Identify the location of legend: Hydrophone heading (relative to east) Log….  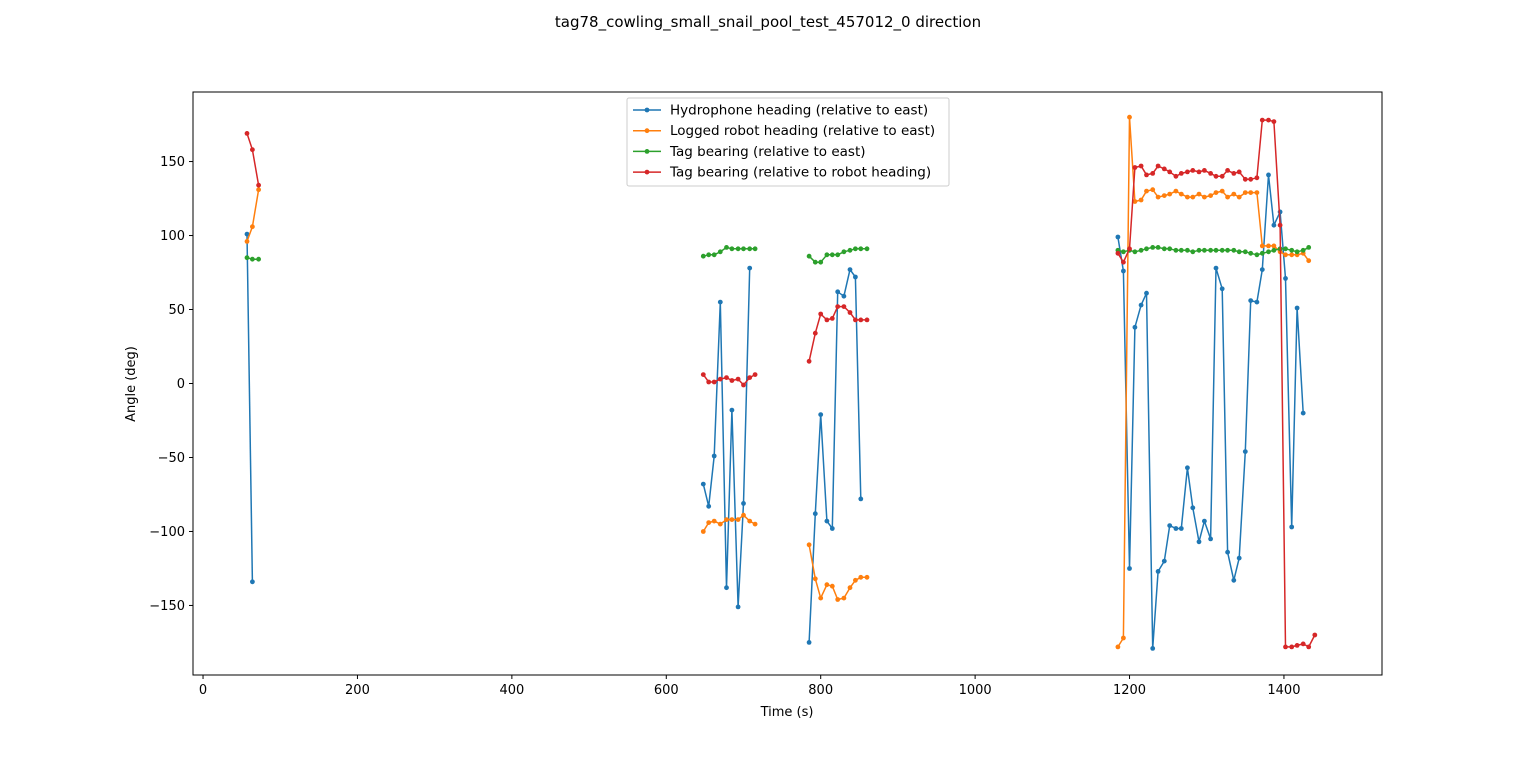
(788, 142).